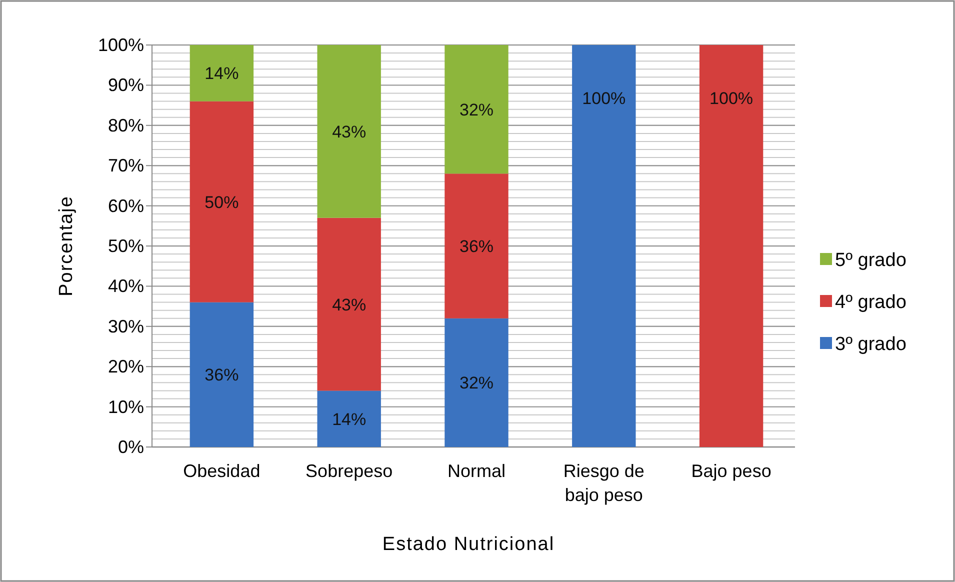  I want to click on x-tick-label: Riesgo de bajo peso, so click(603, 483).